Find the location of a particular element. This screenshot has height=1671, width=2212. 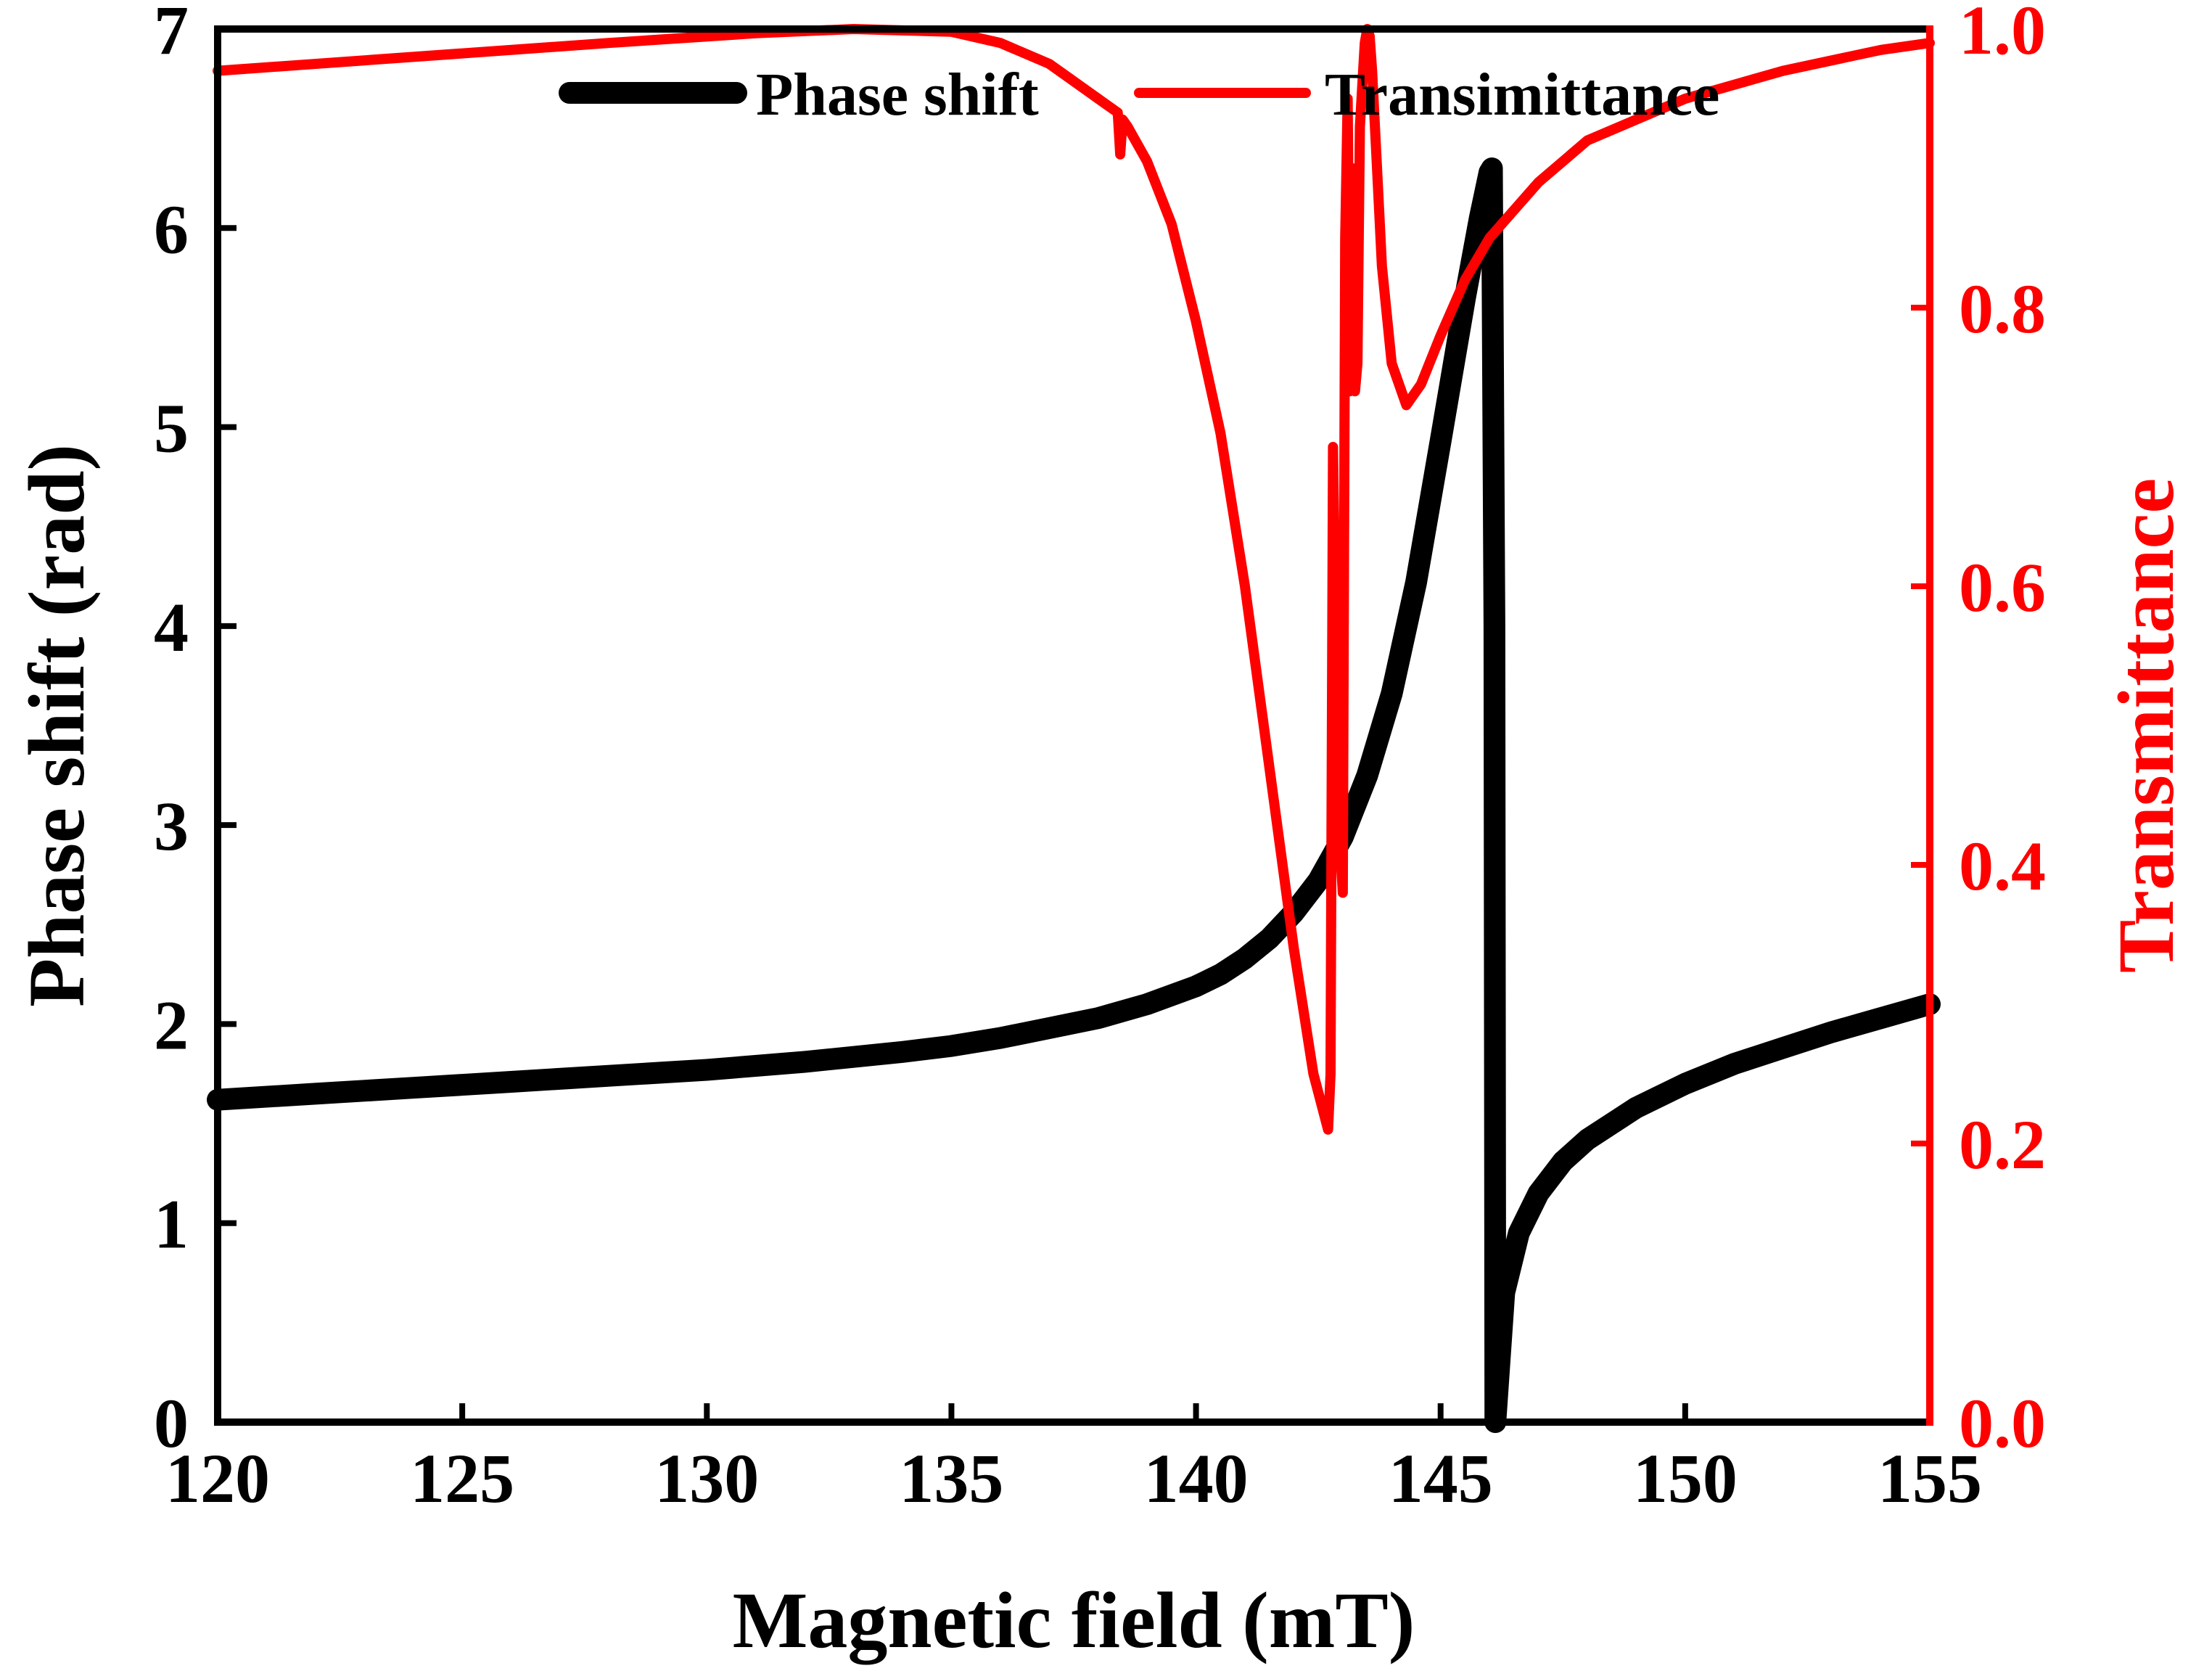

x-tick-label: 150 is located at coordinates (1686, 1478).